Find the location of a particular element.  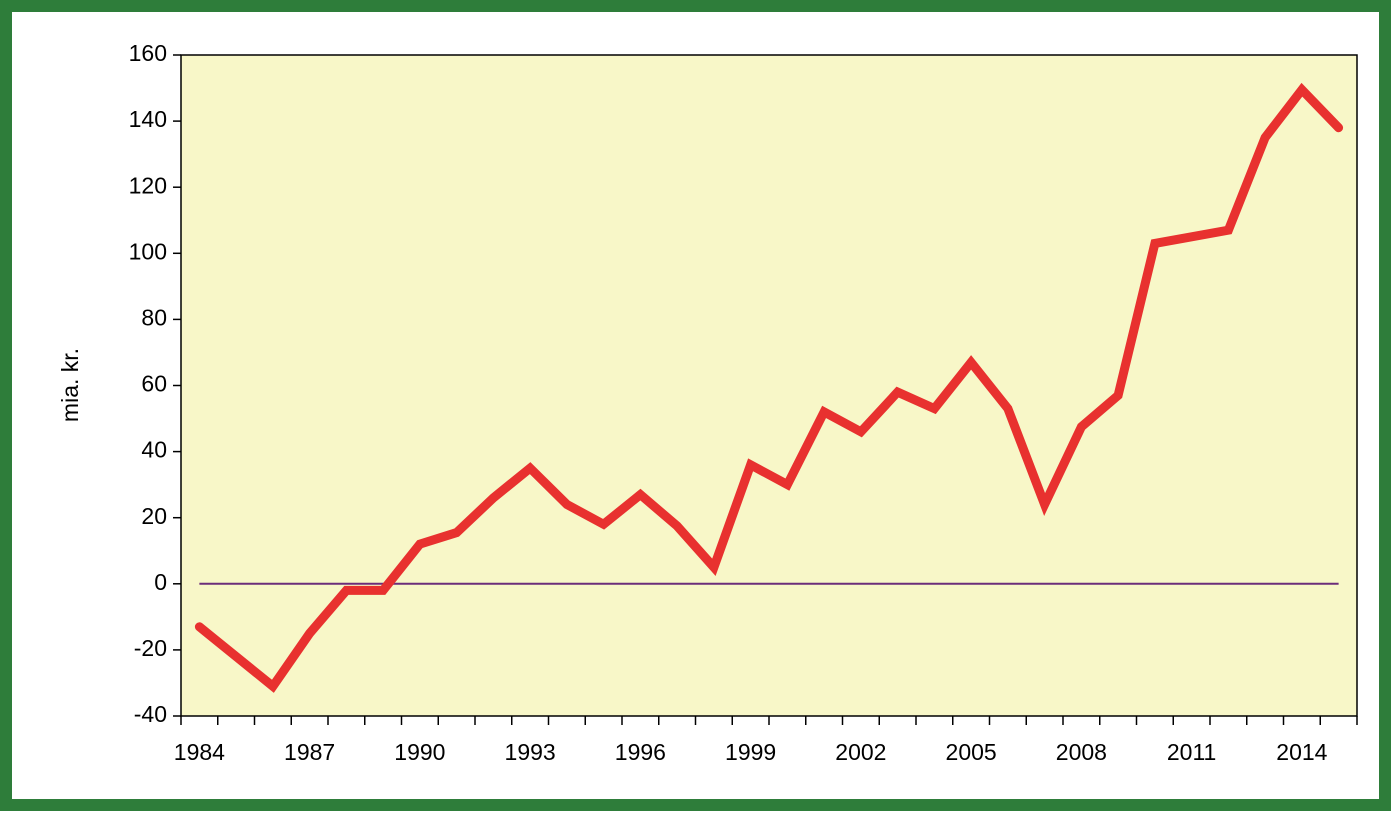

x-tick-label: 1993 is located at coordinates (530, 752).